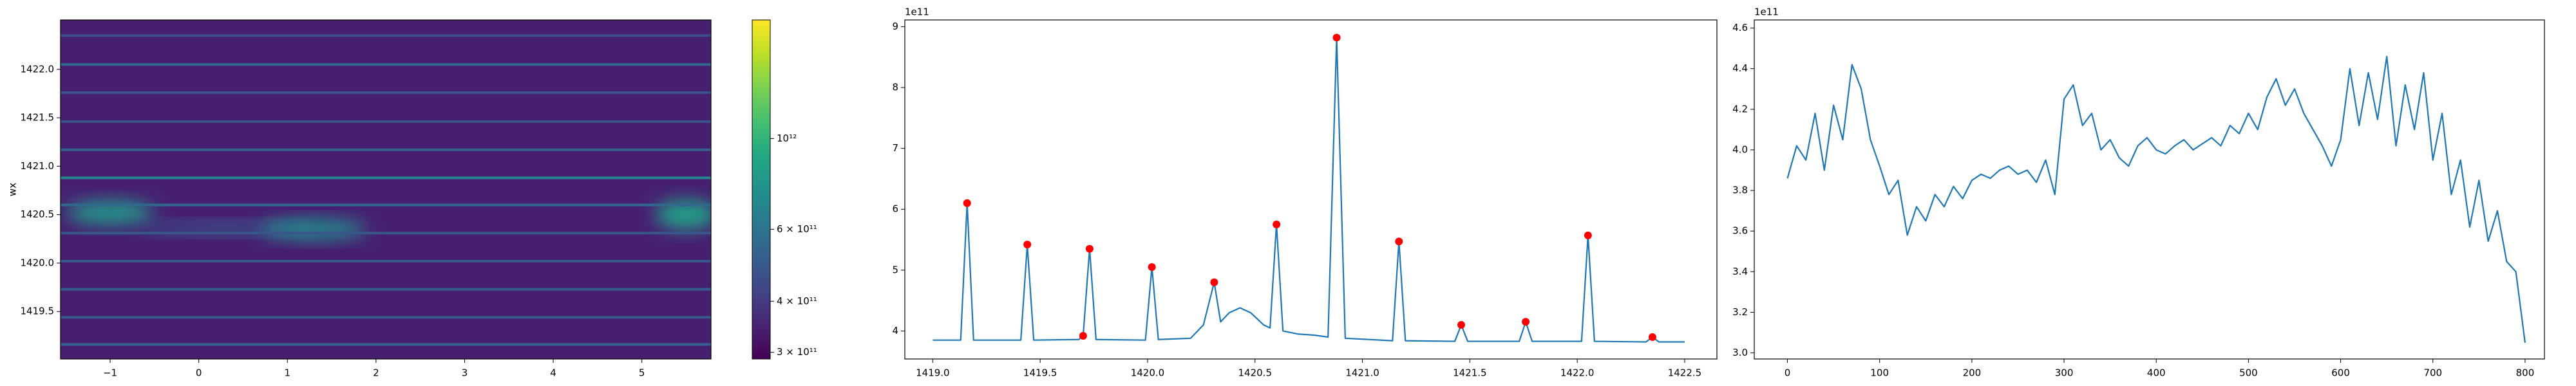 This screenshot has height=386, width=2576. Describe the element at coordinates (933, 373) in the screenshot. I see `x-tick-label: 1419.0` at that location.